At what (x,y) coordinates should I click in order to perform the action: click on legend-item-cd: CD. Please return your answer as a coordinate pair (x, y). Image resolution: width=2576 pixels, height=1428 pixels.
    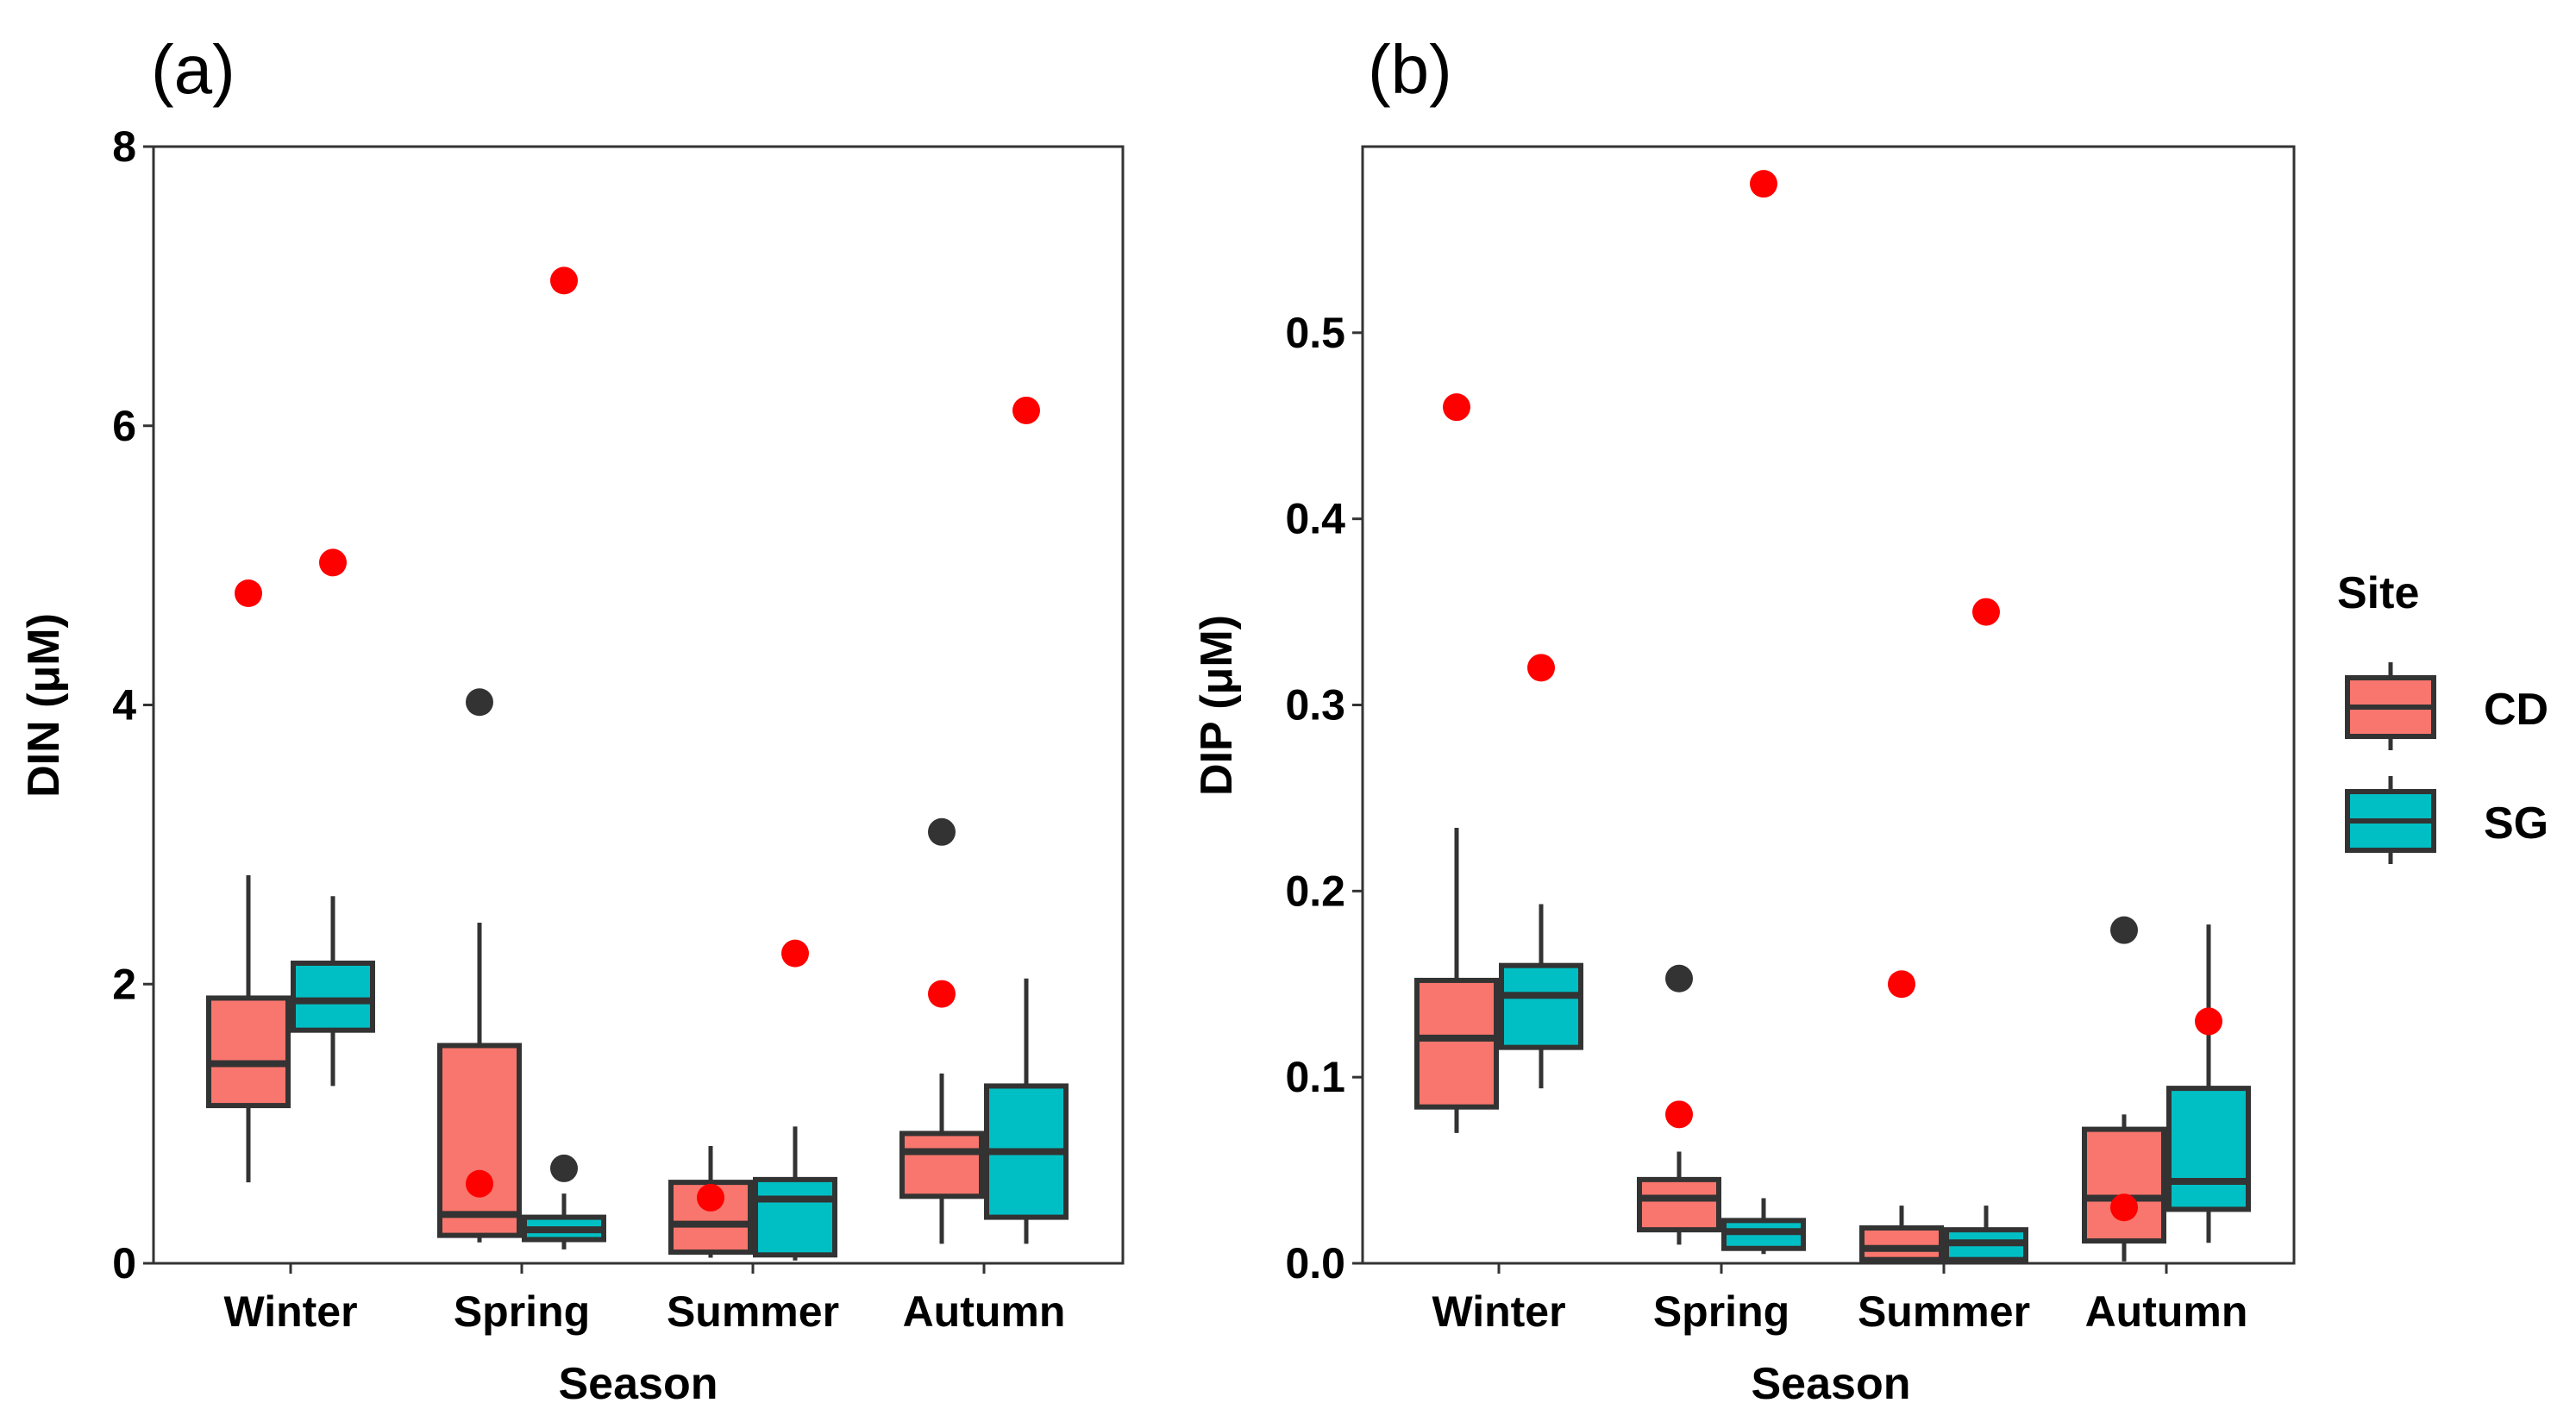
    Looking at the image, I should click on (2446, 706).